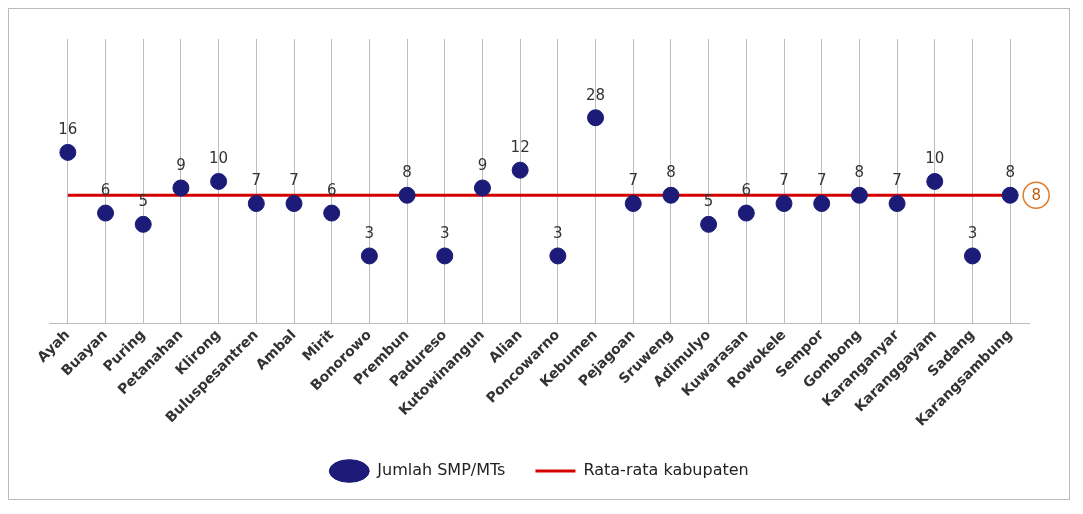  Describe the element at coordinates (666, 470) in the screenshot. I see `legend-label: Rata-rata kabupaten` at that location.